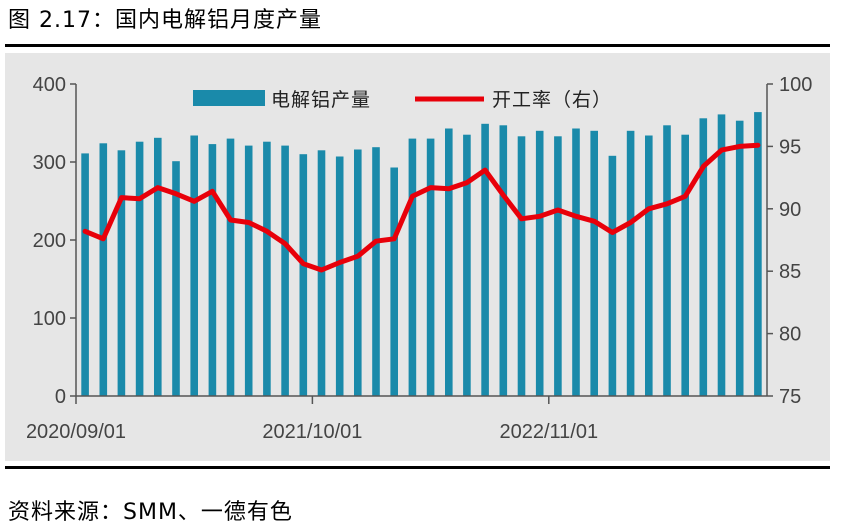 The width and height of the screenshot is (848, 530). I want to click on right-tick-label: 95, so click(790, 147).